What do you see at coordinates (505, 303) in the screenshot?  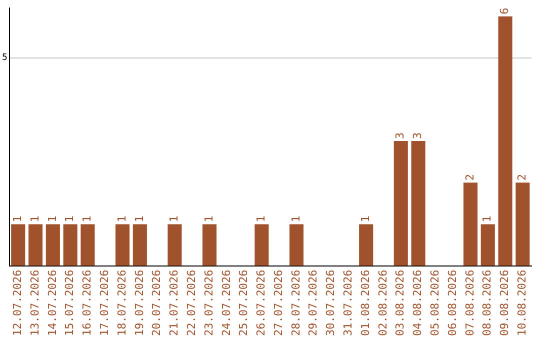 I see `x-tick-label: 09.08.2026` at bounding box center [505, 303].